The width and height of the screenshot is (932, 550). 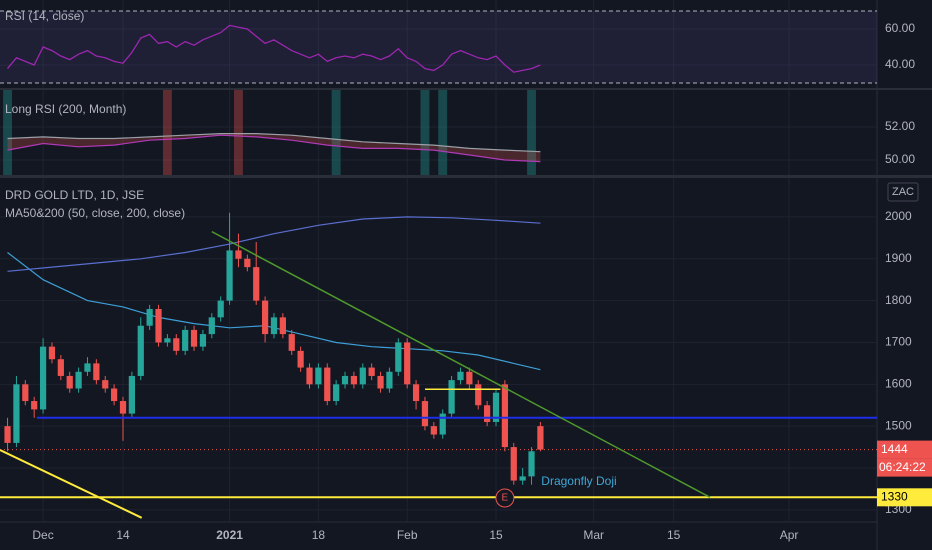 I want to click on countdown-box, so click(x=904, y=467).